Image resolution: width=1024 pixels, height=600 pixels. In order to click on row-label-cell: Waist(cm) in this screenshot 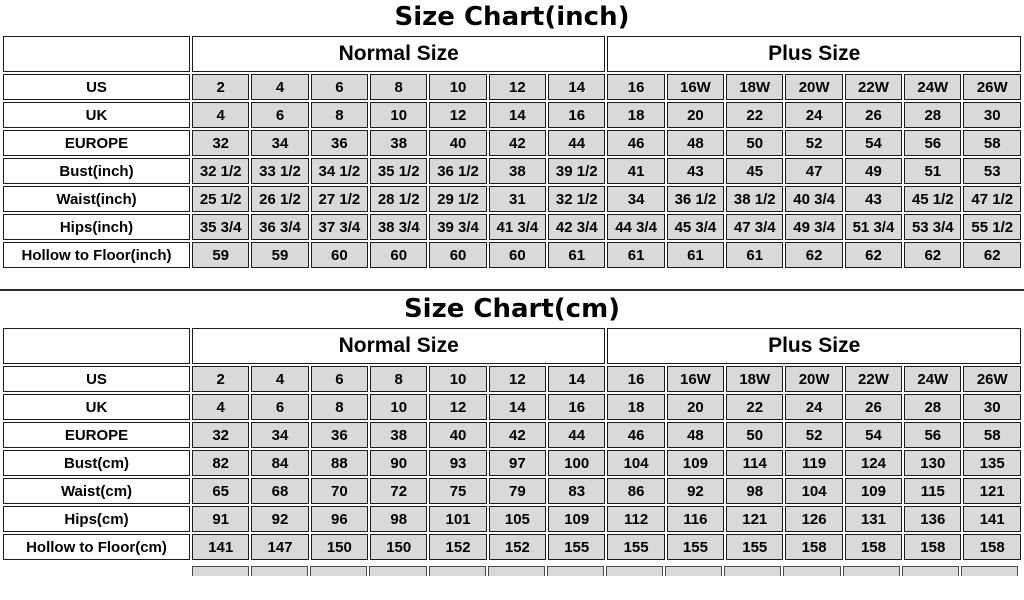, I will do `click(96, 491)`.